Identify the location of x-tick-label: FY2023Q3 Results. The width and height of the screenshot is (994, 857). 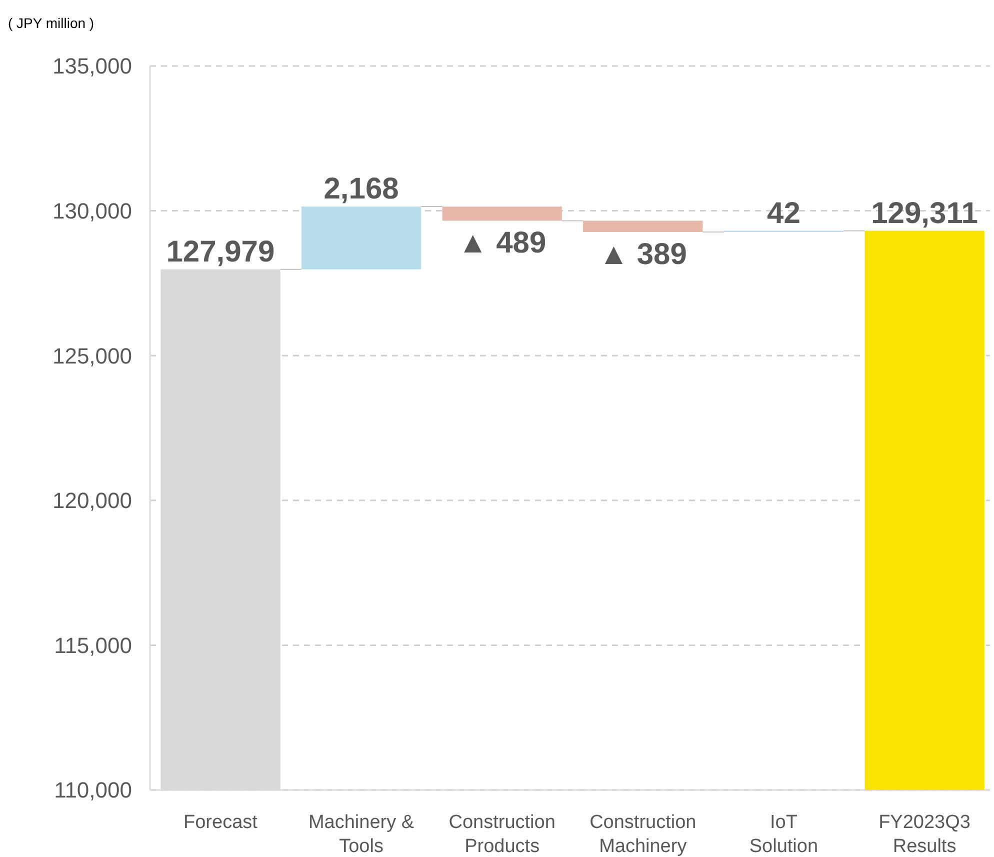
(924, 834).